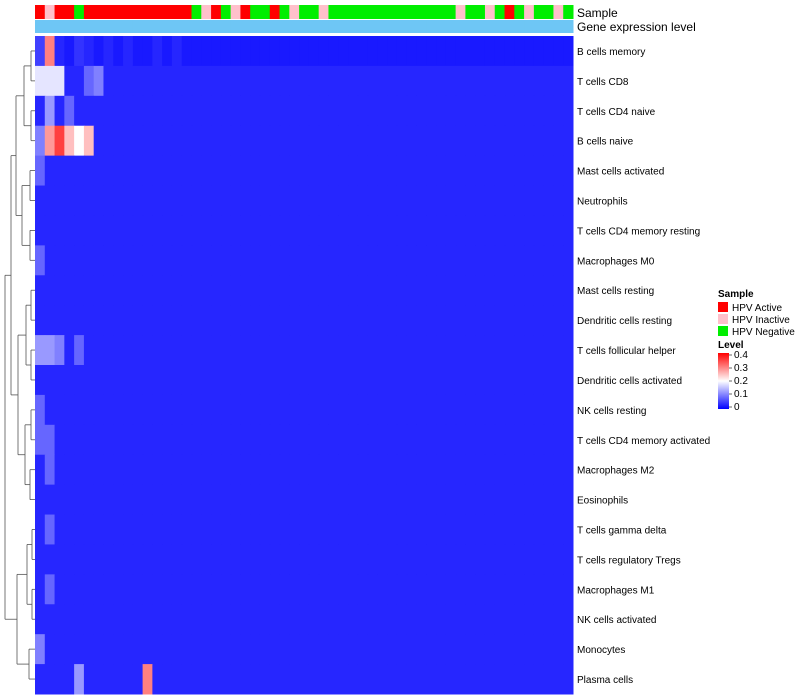 The width and height of the screenshot is (800, 700). What do you see at coordinates (605, 142) in the screenshot?
I see `row-label: B cells naive` at bounding box center [605, 142].